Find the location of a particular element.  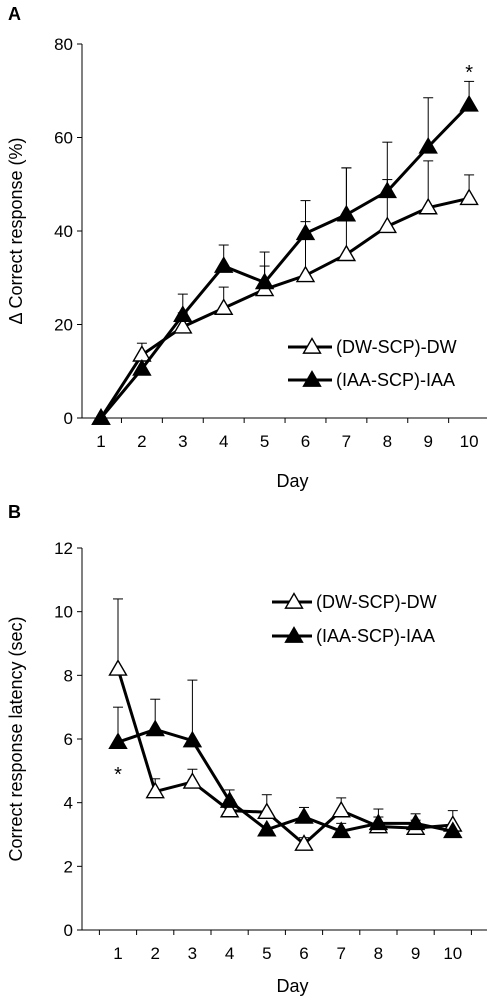

y-tick-label: 80 is located at coordinates (63, 44).